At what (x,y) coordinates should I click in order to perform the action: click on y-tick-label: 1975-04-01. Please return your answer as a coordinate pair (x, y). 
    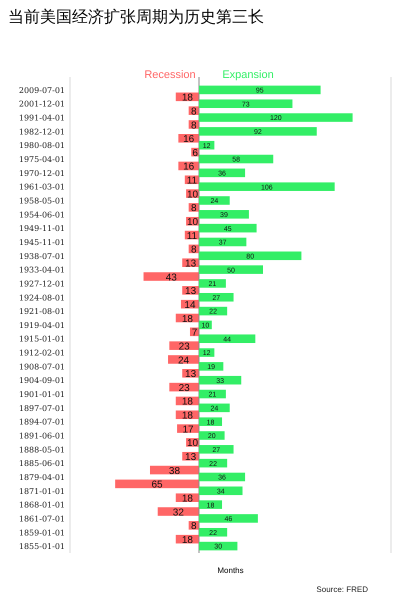
    Looking at the image, I should click on (41, 159).